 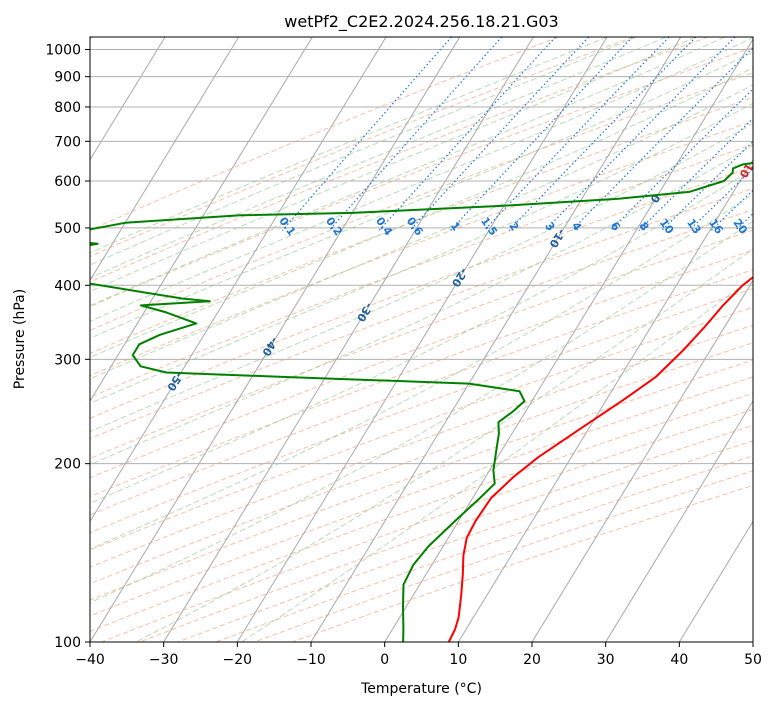 What do you see at coordinates (20, 339) in the screenshot?
I see `y-axis-title: Pressure (hPa)` at bounding box center [20, 339].